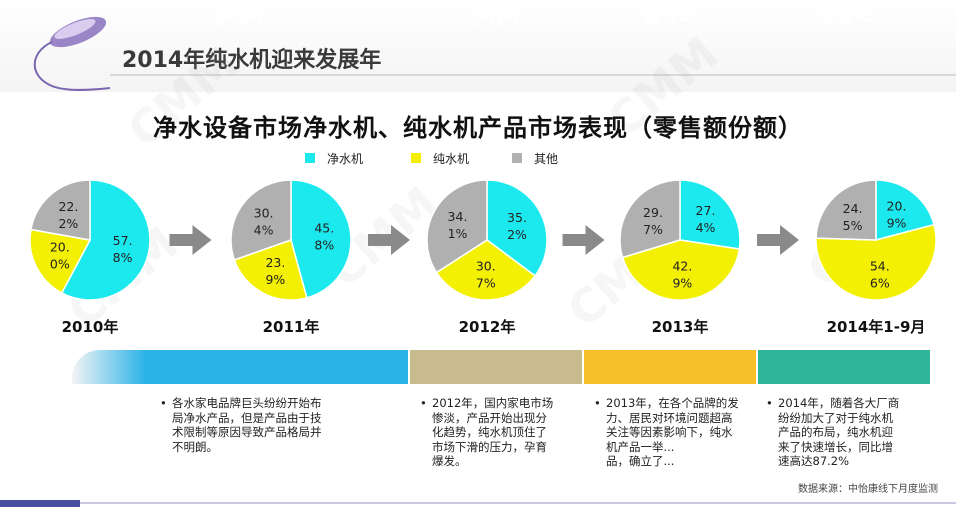  Describe the element at coordinates (489, 432) in the screenshot. I see `desc-line: 化趋势，纯水机顶住了` at that location.